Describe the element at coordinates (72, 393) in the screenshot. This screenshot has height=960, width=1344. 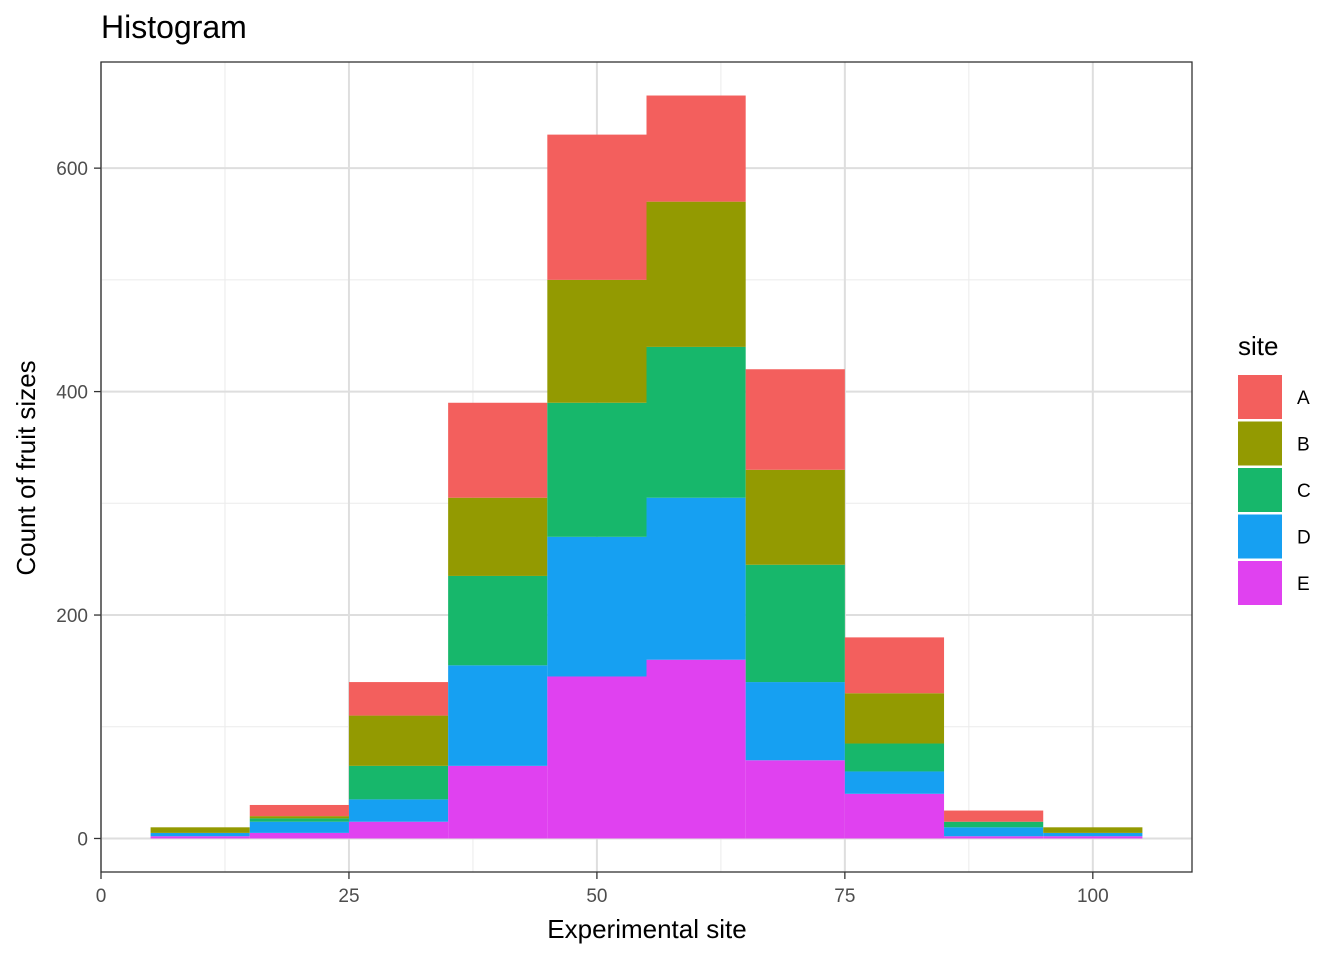
I see `y-tick-label: 400` at that location.